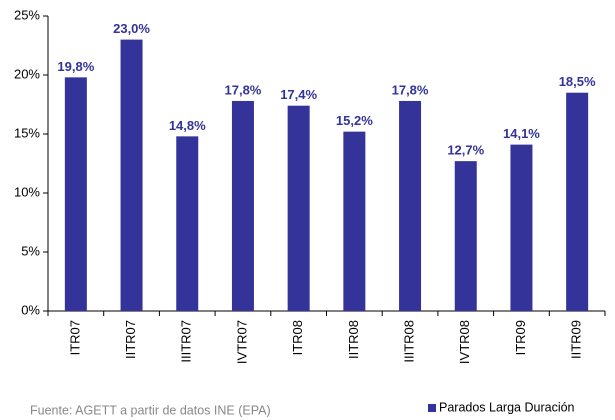 The height and width of the screenshot is (420, 615). What do you see at coordinates (74, 337) in the screenshot?
I see `x-tick-label: ITR07` at bounding box center [74, 337].